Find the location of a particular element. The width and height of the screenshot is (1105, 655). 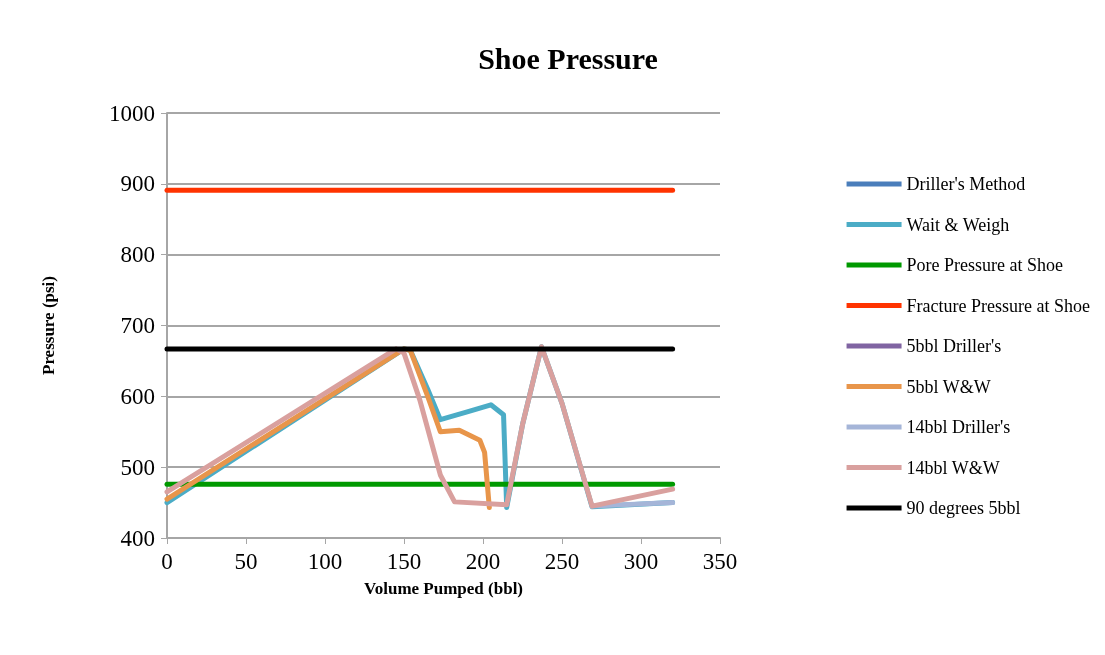

legend-label: 5bbl W&W is located at coordinates (948, 386).